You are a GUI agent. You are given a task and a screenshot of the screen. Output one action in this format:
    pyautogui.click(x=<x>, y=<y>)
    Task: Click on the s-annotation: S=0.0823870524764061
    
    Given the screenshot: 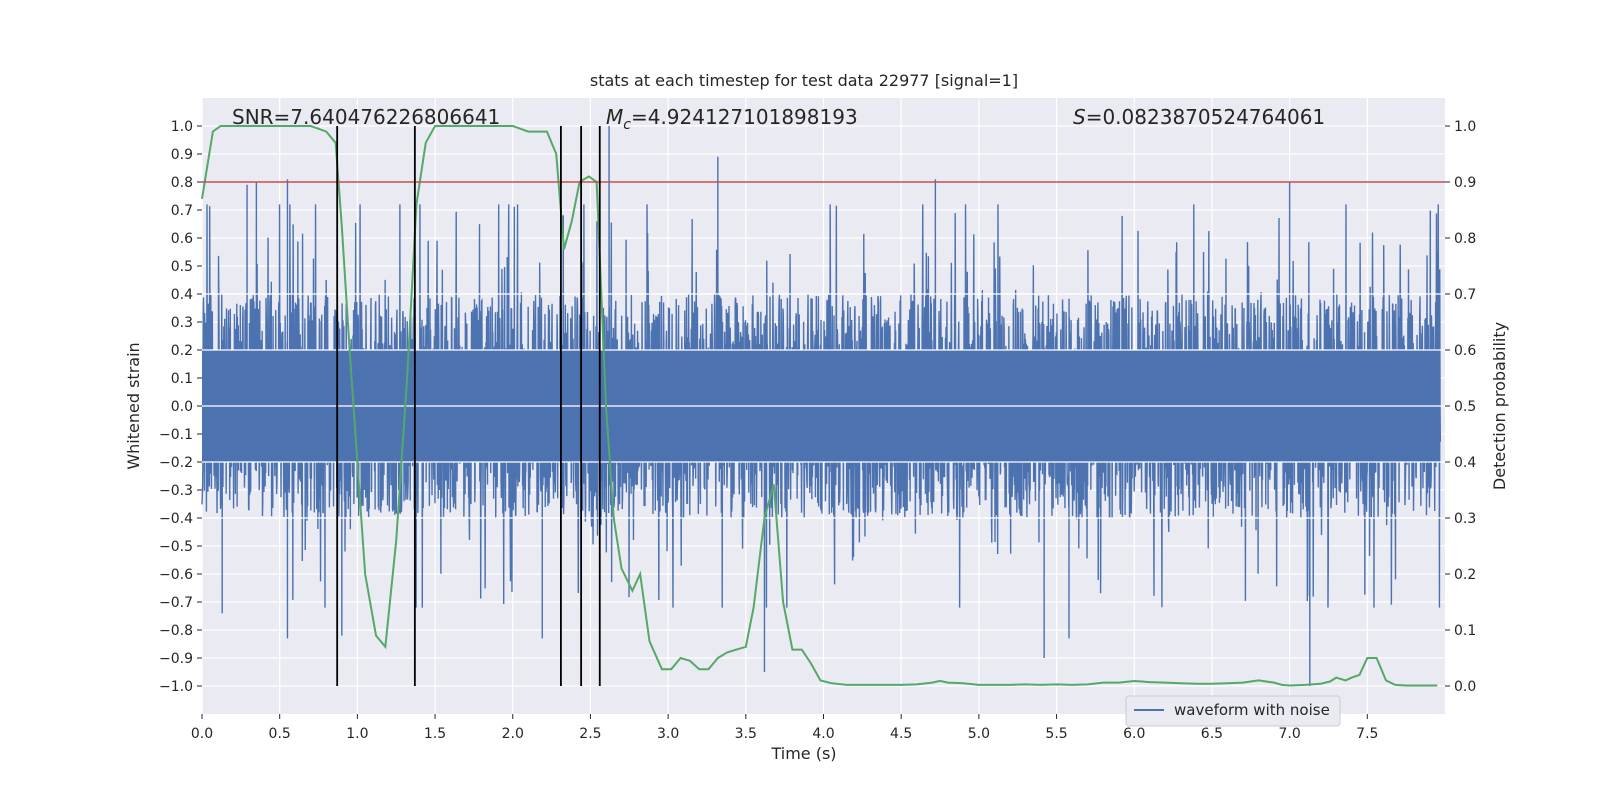 What is the action you would take?
    pyautogui.click(x=1199, y=117)
    